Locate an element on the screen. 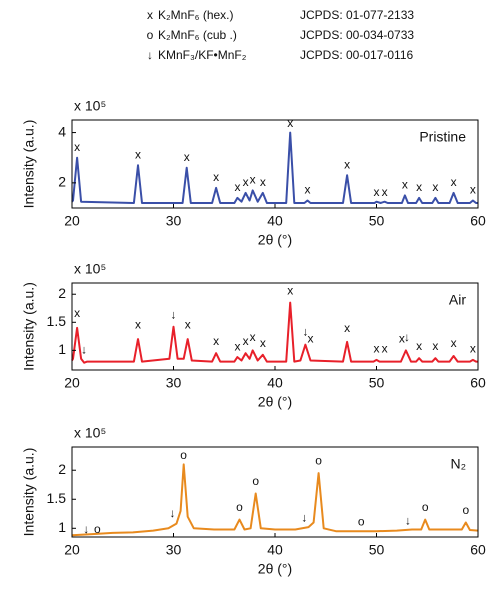 The image size is (490, 593). panel-label: N₂ is located at coordinates (458, 464).